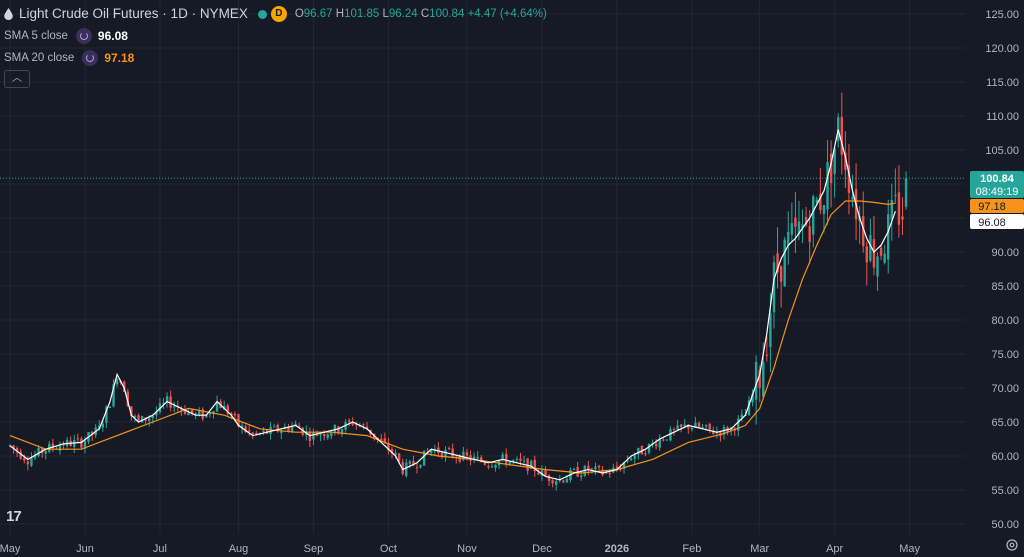 This screenshot has height=557, width=1024. I want to click on y-tick-label: 85.00, so click(1005, 287).